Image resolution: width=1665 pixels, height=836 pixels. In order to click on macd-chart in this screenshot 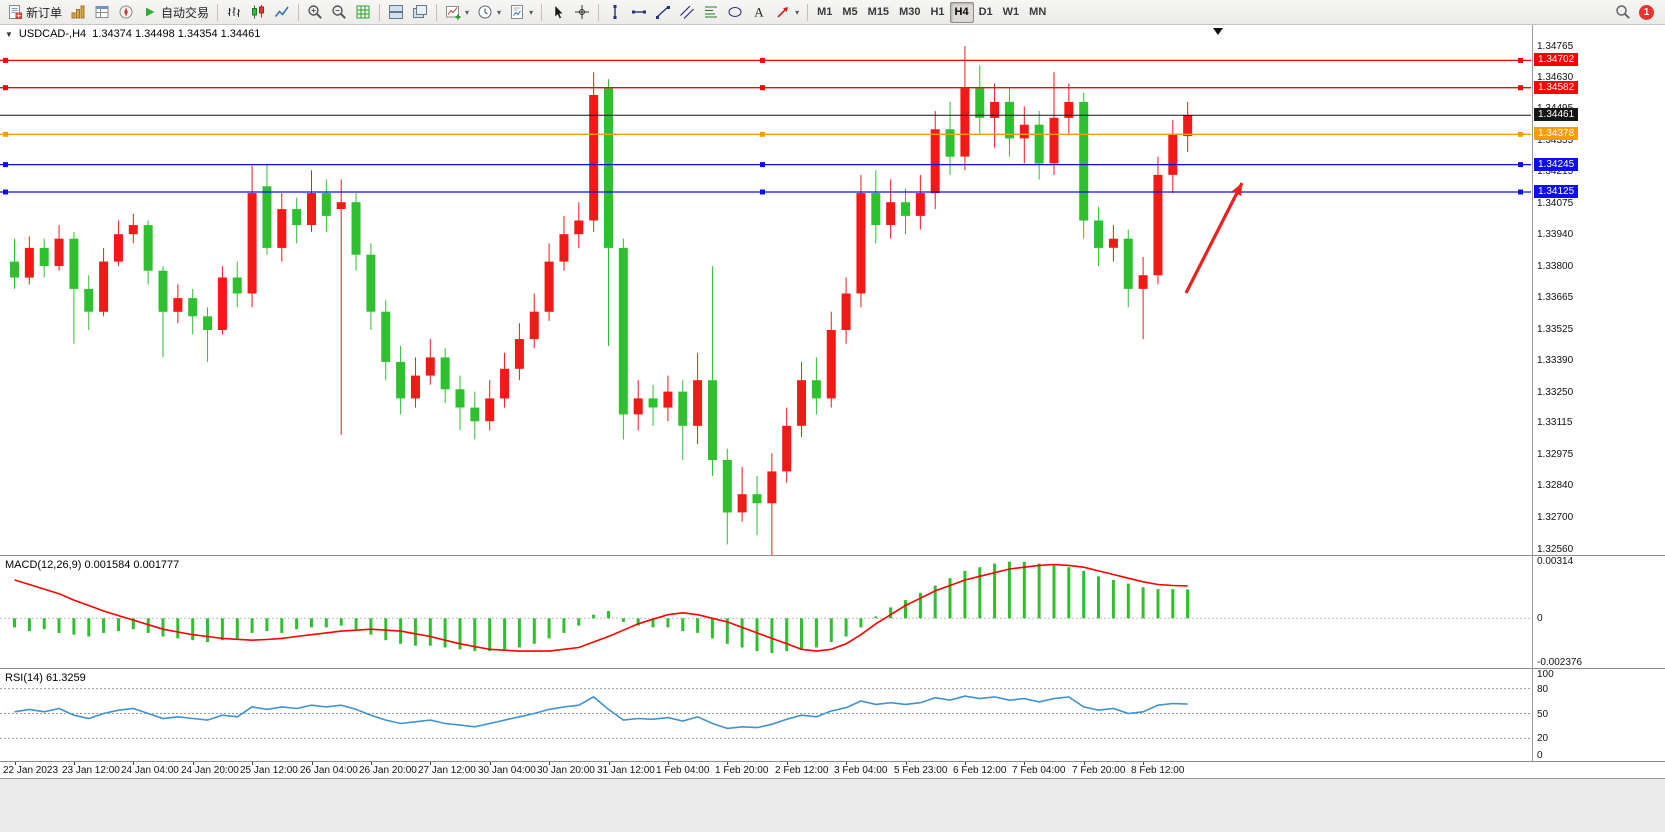, I will do `click(765, 612)`.